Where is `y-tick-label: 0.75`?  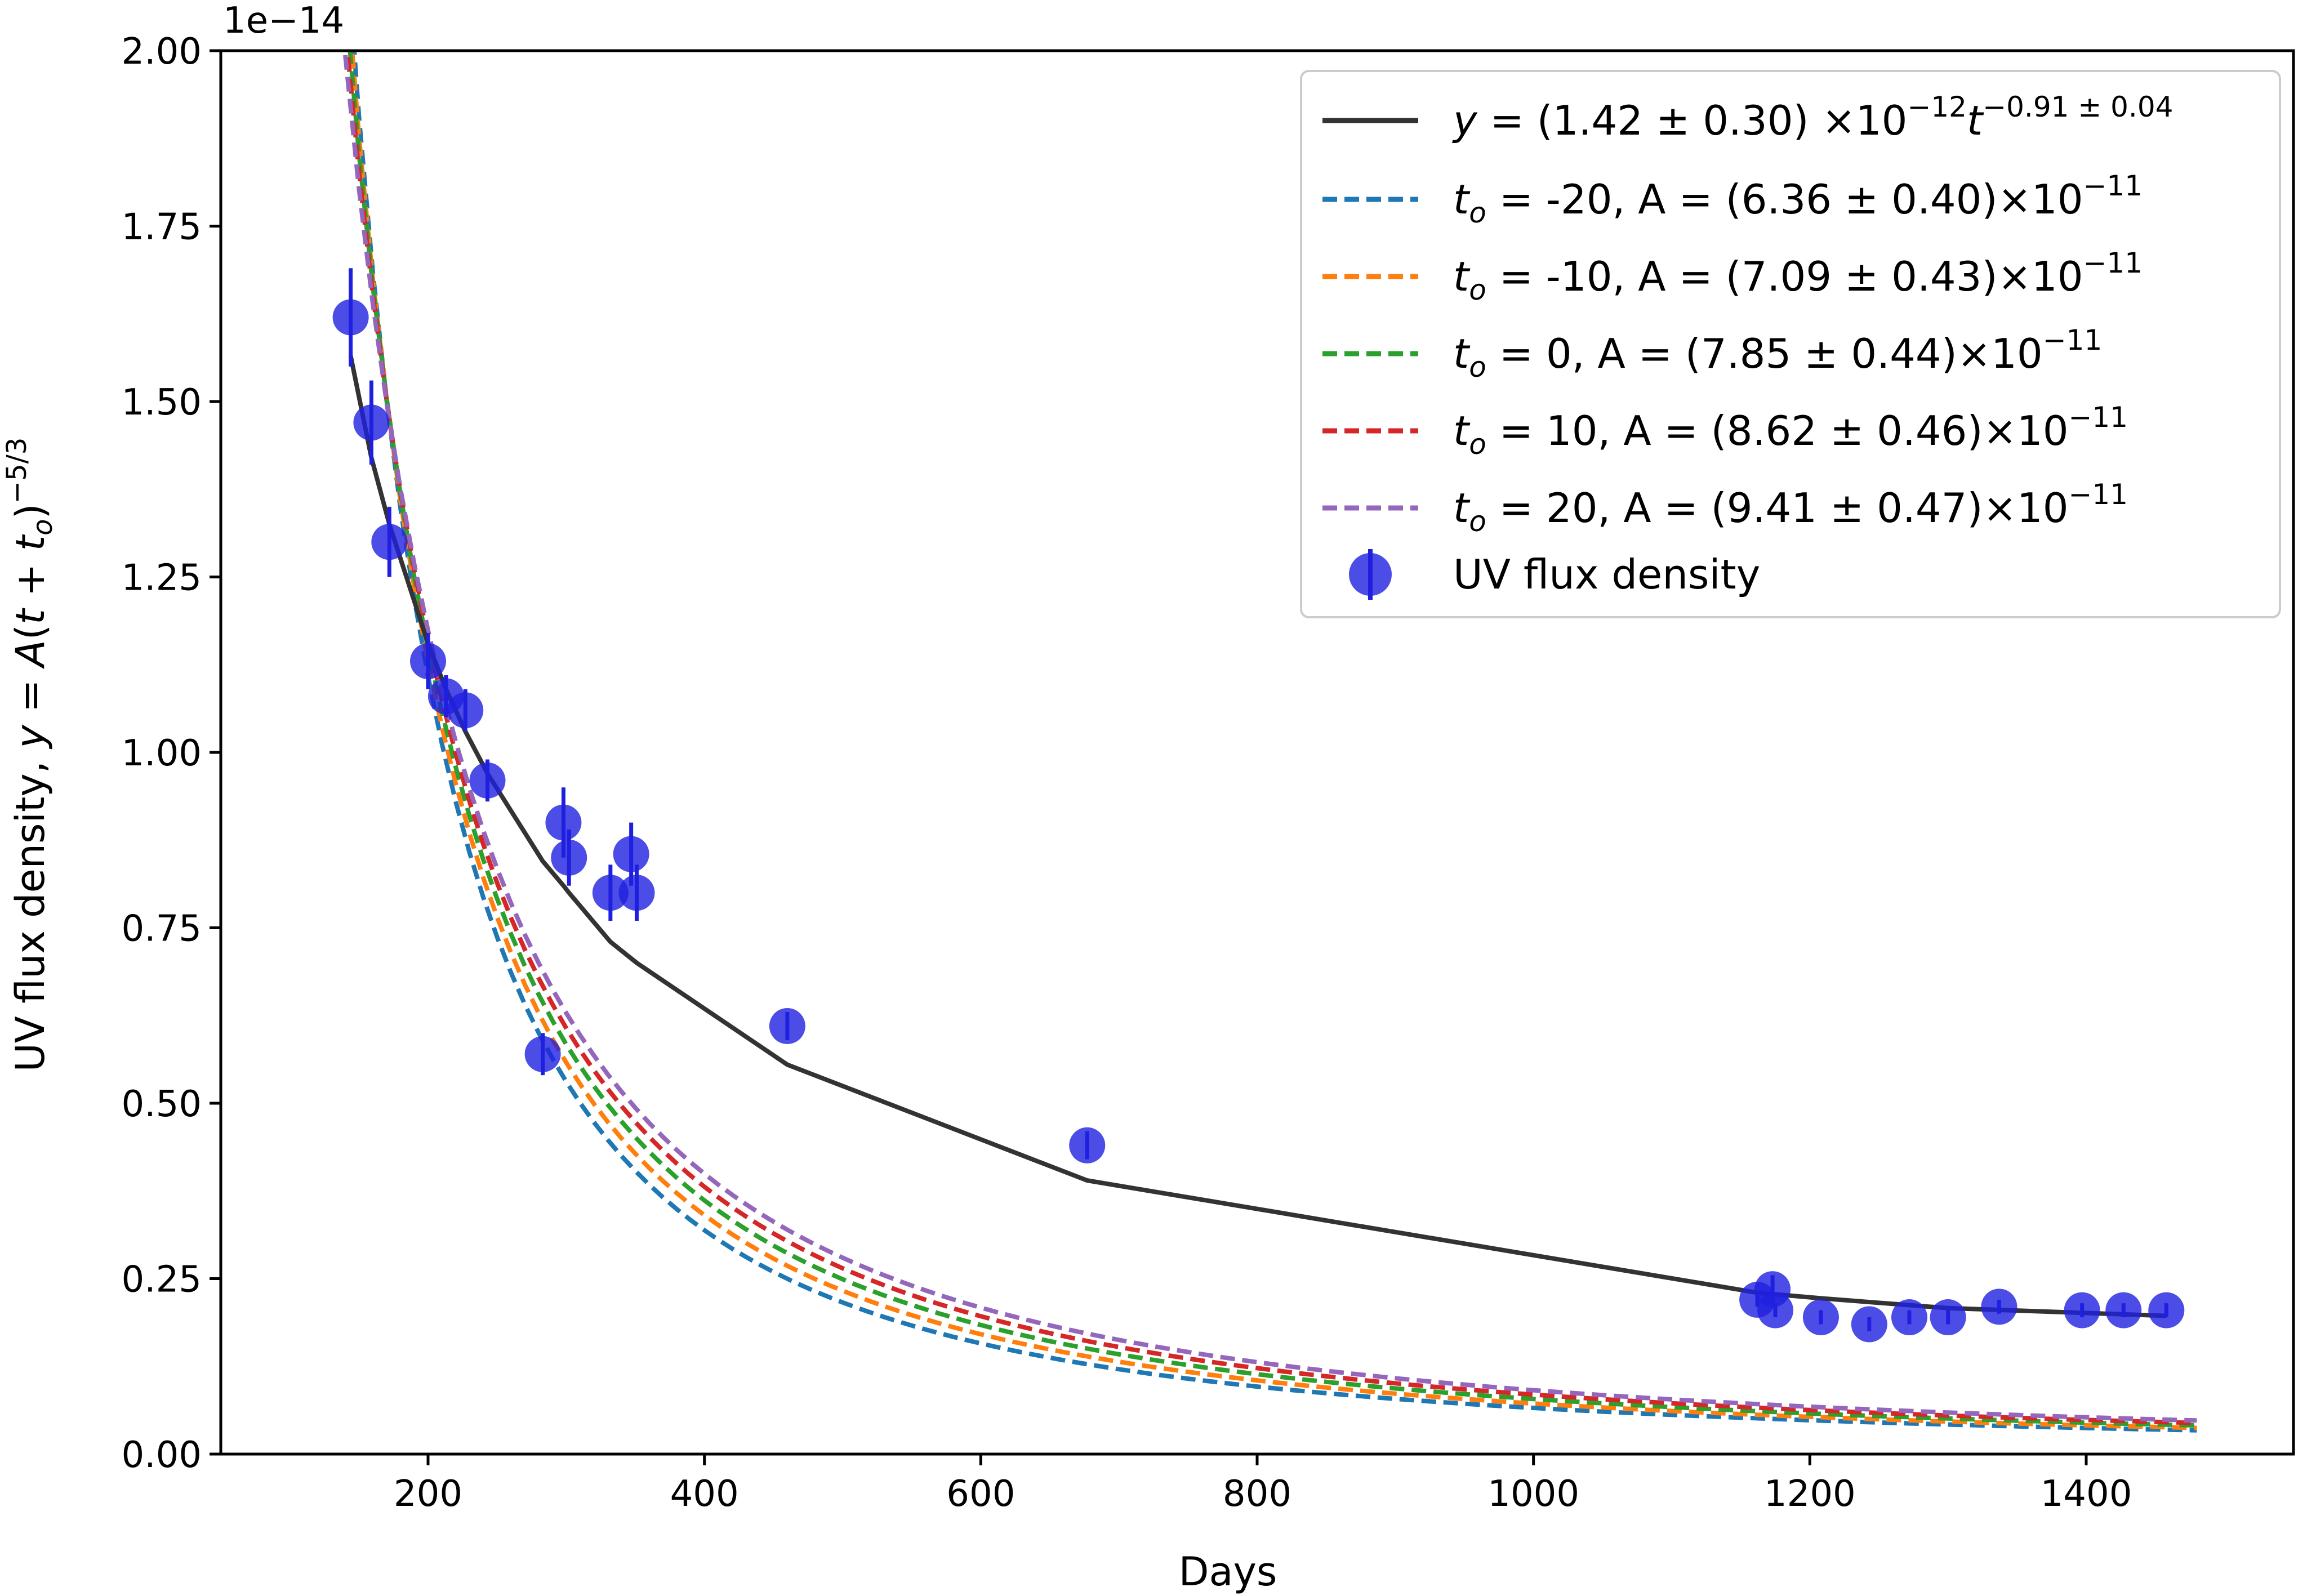
y-tick-label: 0.75 is located at coordinates (162, 929).